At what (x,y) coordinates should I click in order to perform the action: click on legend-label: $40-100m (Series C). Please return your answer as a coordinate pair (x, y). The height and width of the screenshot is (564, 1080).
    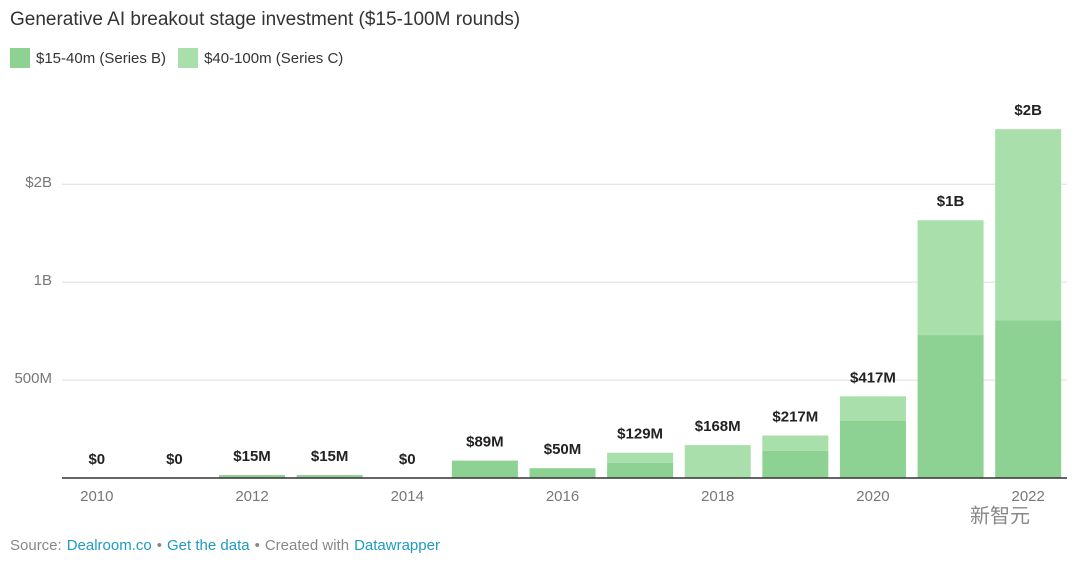
    Looking at the image, I should click on (273, 58).